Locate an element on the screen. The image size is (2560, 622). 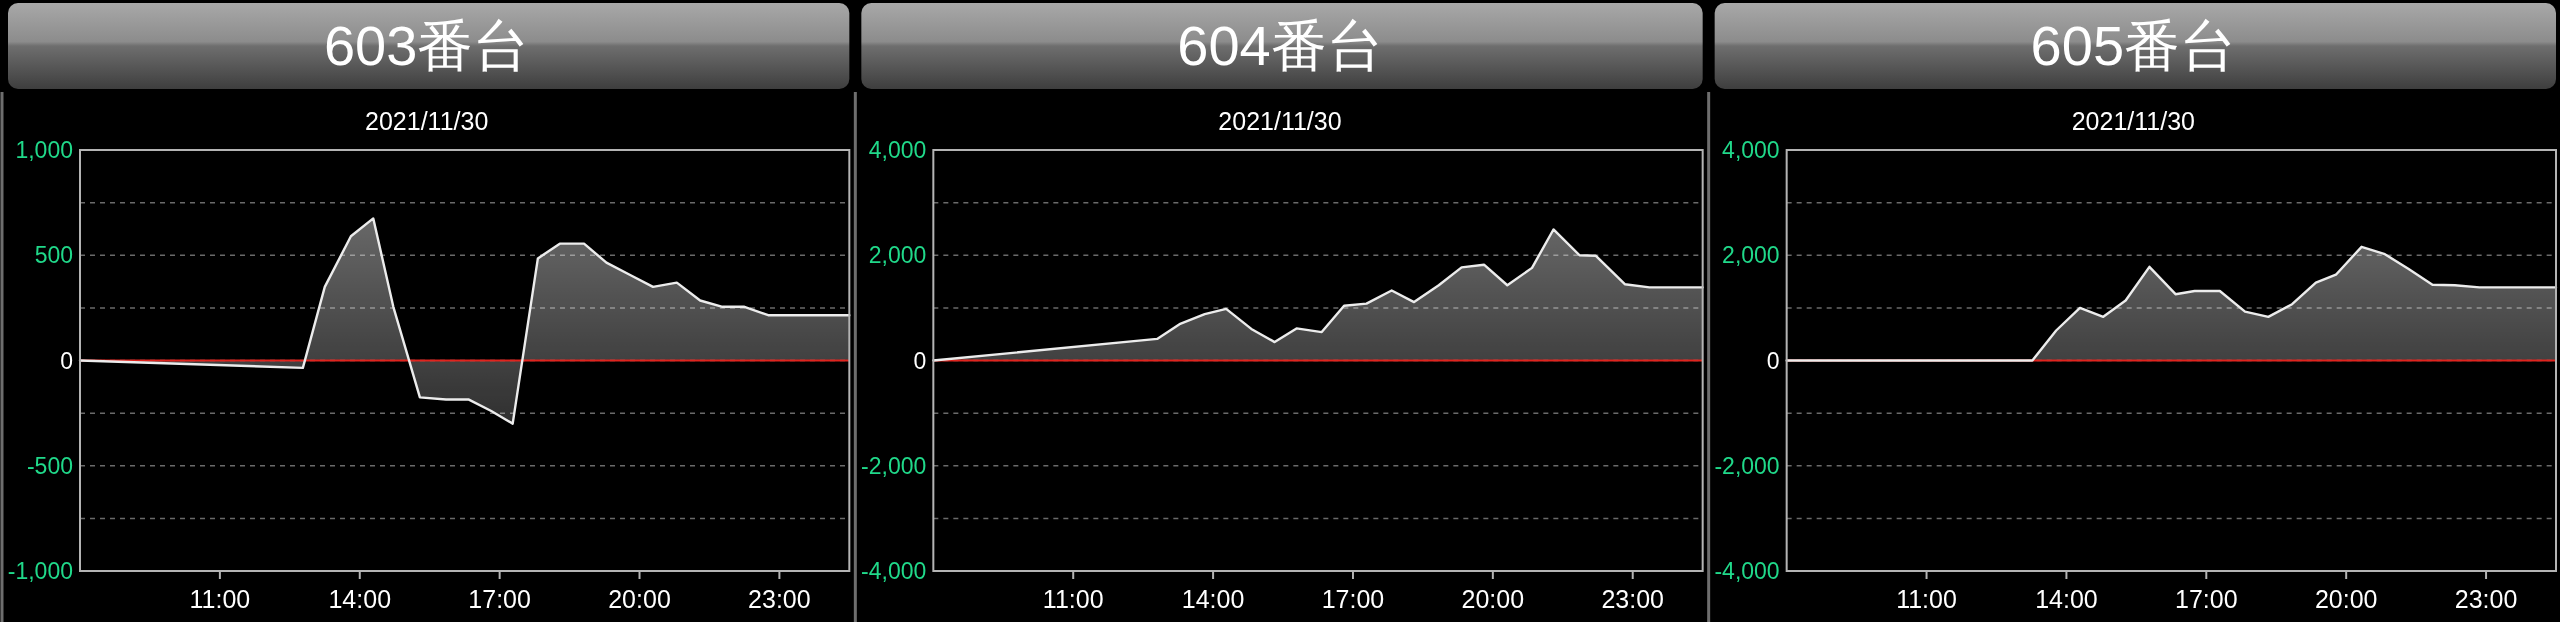
y-tick-label: -1,000 is located at coordinates (40, 571).